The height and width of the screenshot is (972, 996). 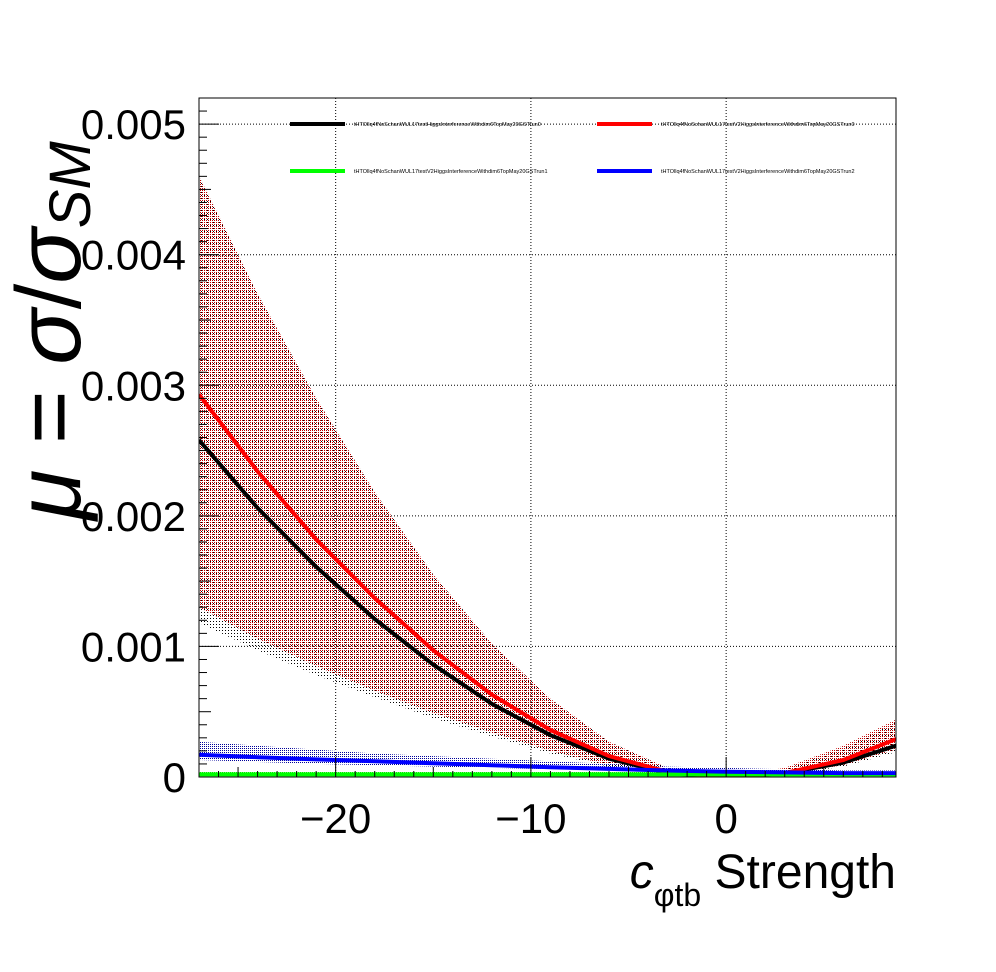 I want to click on y-axis-title-sigma: σ, so click(x=50, y=335).